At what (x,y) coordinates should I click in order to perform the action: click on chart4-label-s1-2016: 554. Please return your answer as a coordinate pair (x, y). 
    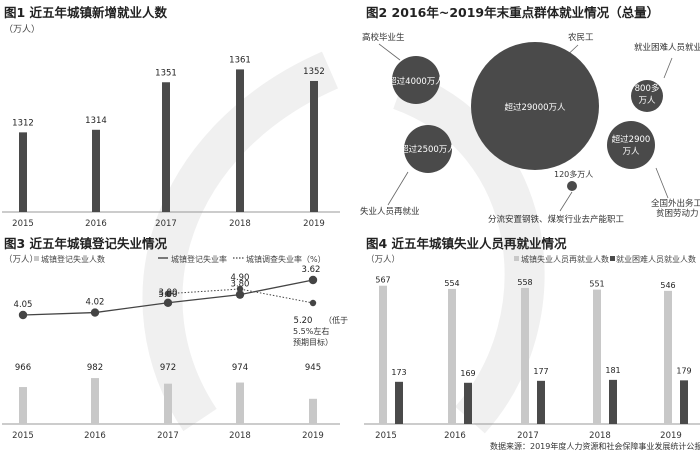
    Looking at the image, I should click on (451, 283).